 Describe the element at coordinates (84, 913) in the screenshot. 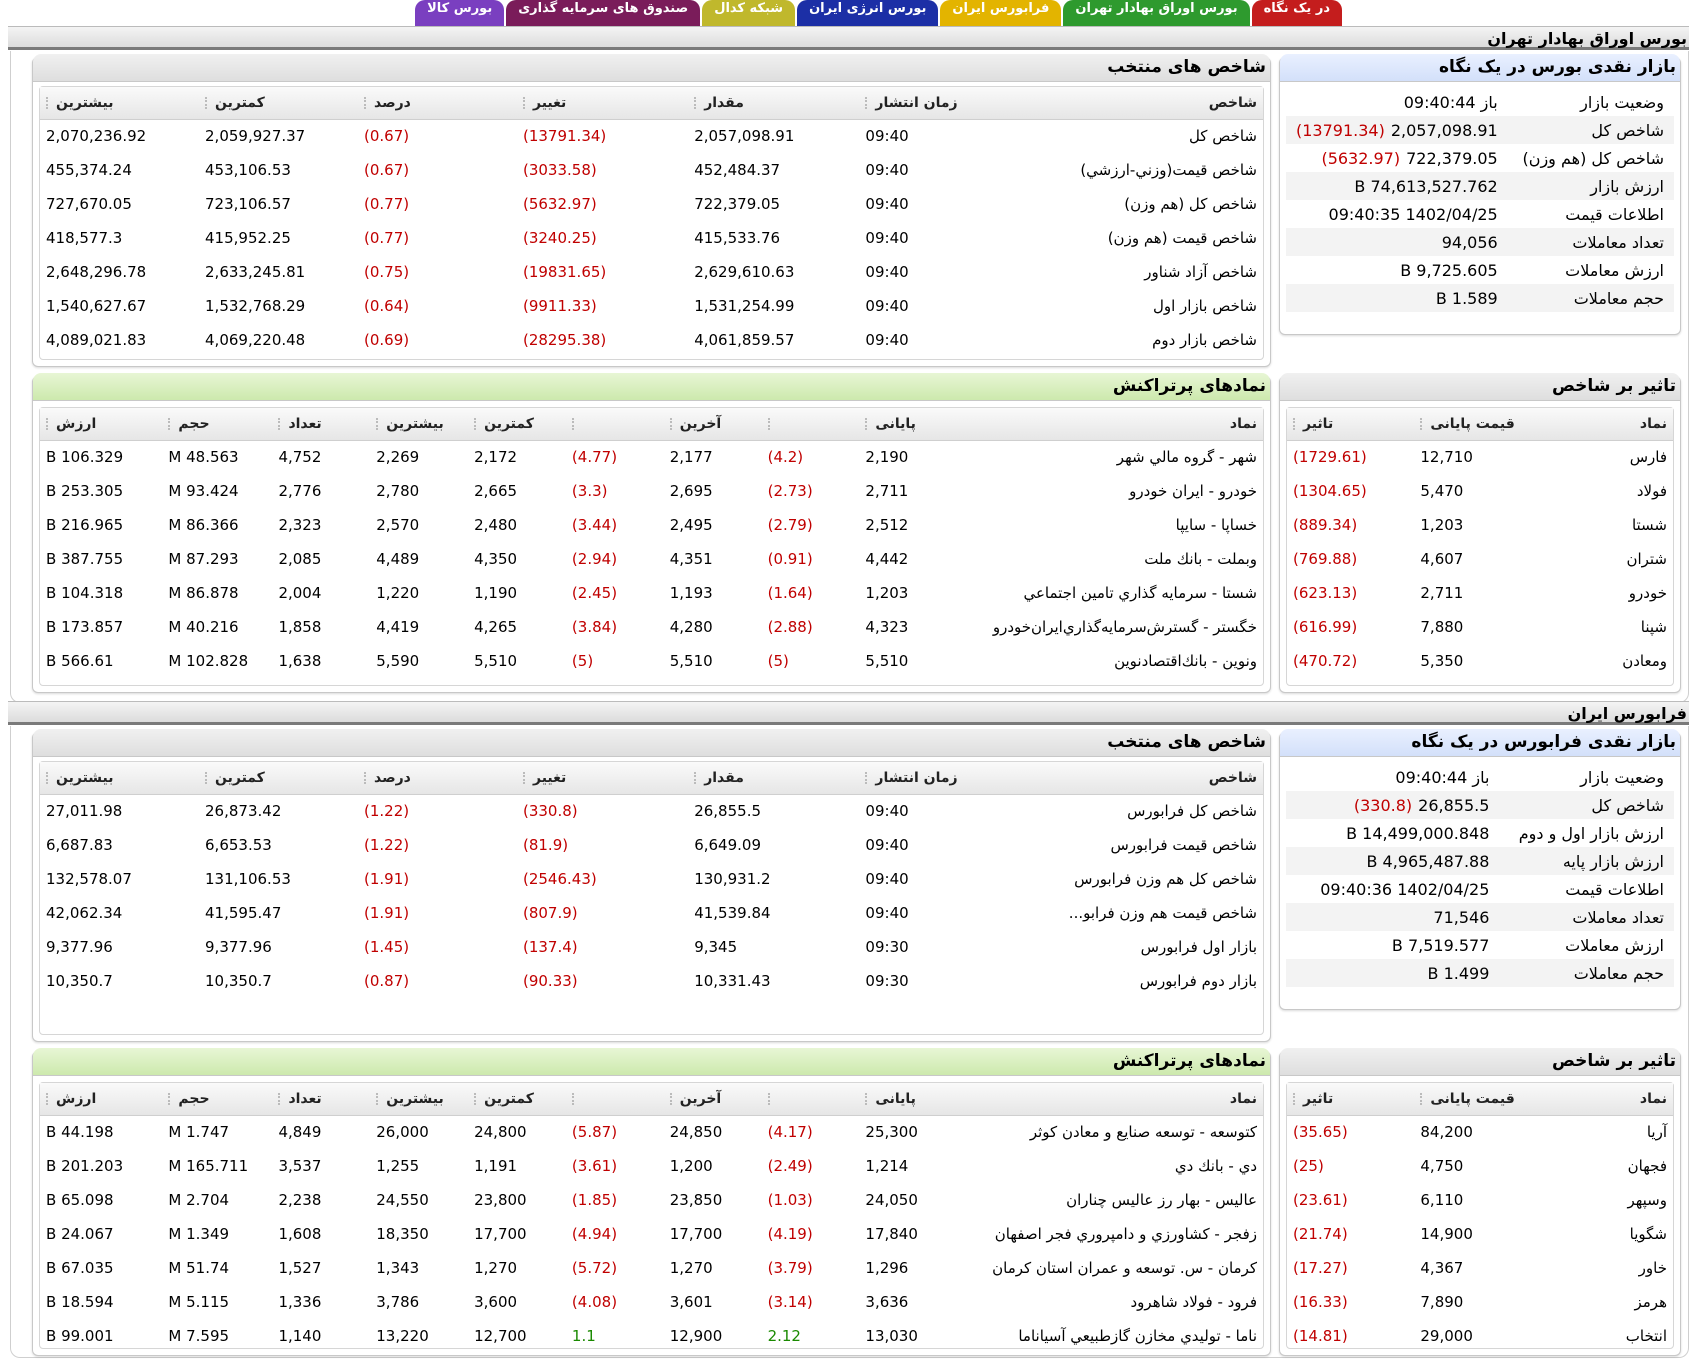

I see `row-value-cell: 42,062.34` at that location.